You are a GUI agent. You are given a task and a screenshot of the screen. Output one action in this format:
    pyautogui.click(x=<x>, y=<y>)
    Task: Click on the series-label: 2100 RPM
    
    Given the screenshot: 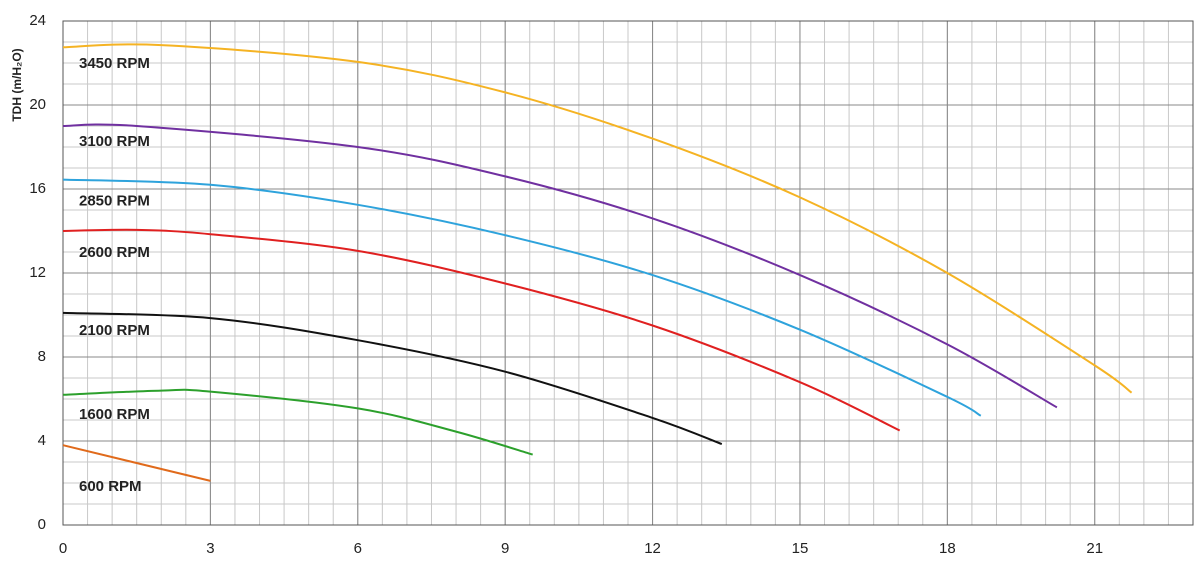 What is the action you would take?
    pyautogui.click(x=114, y=330)
    